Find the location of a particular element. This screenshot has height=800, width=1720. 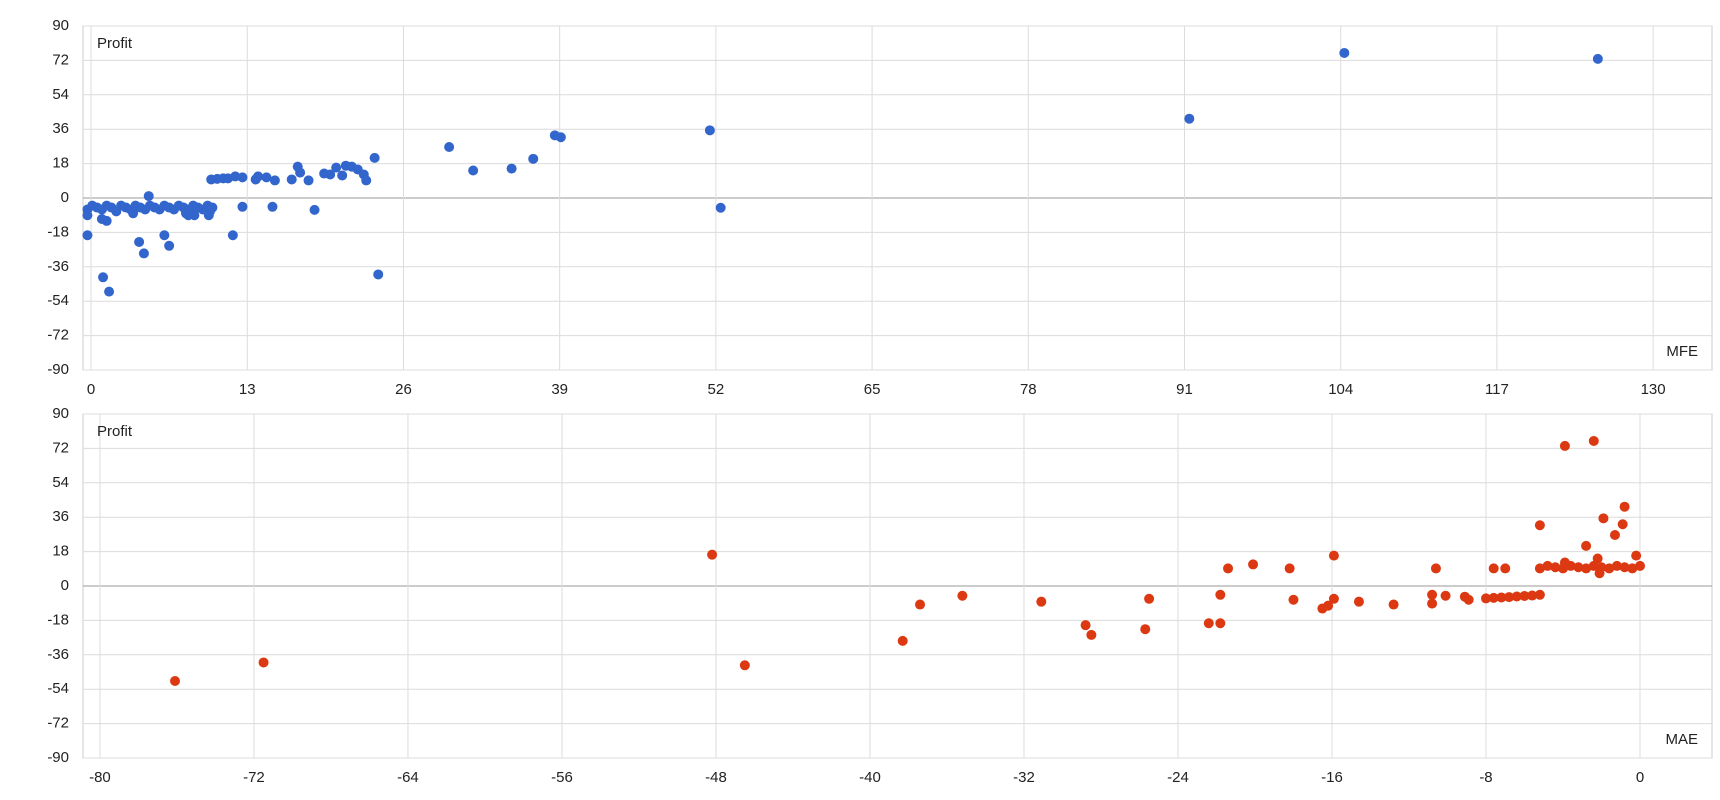

x-tick-label: 117 is located at coordinates (1497, 389).